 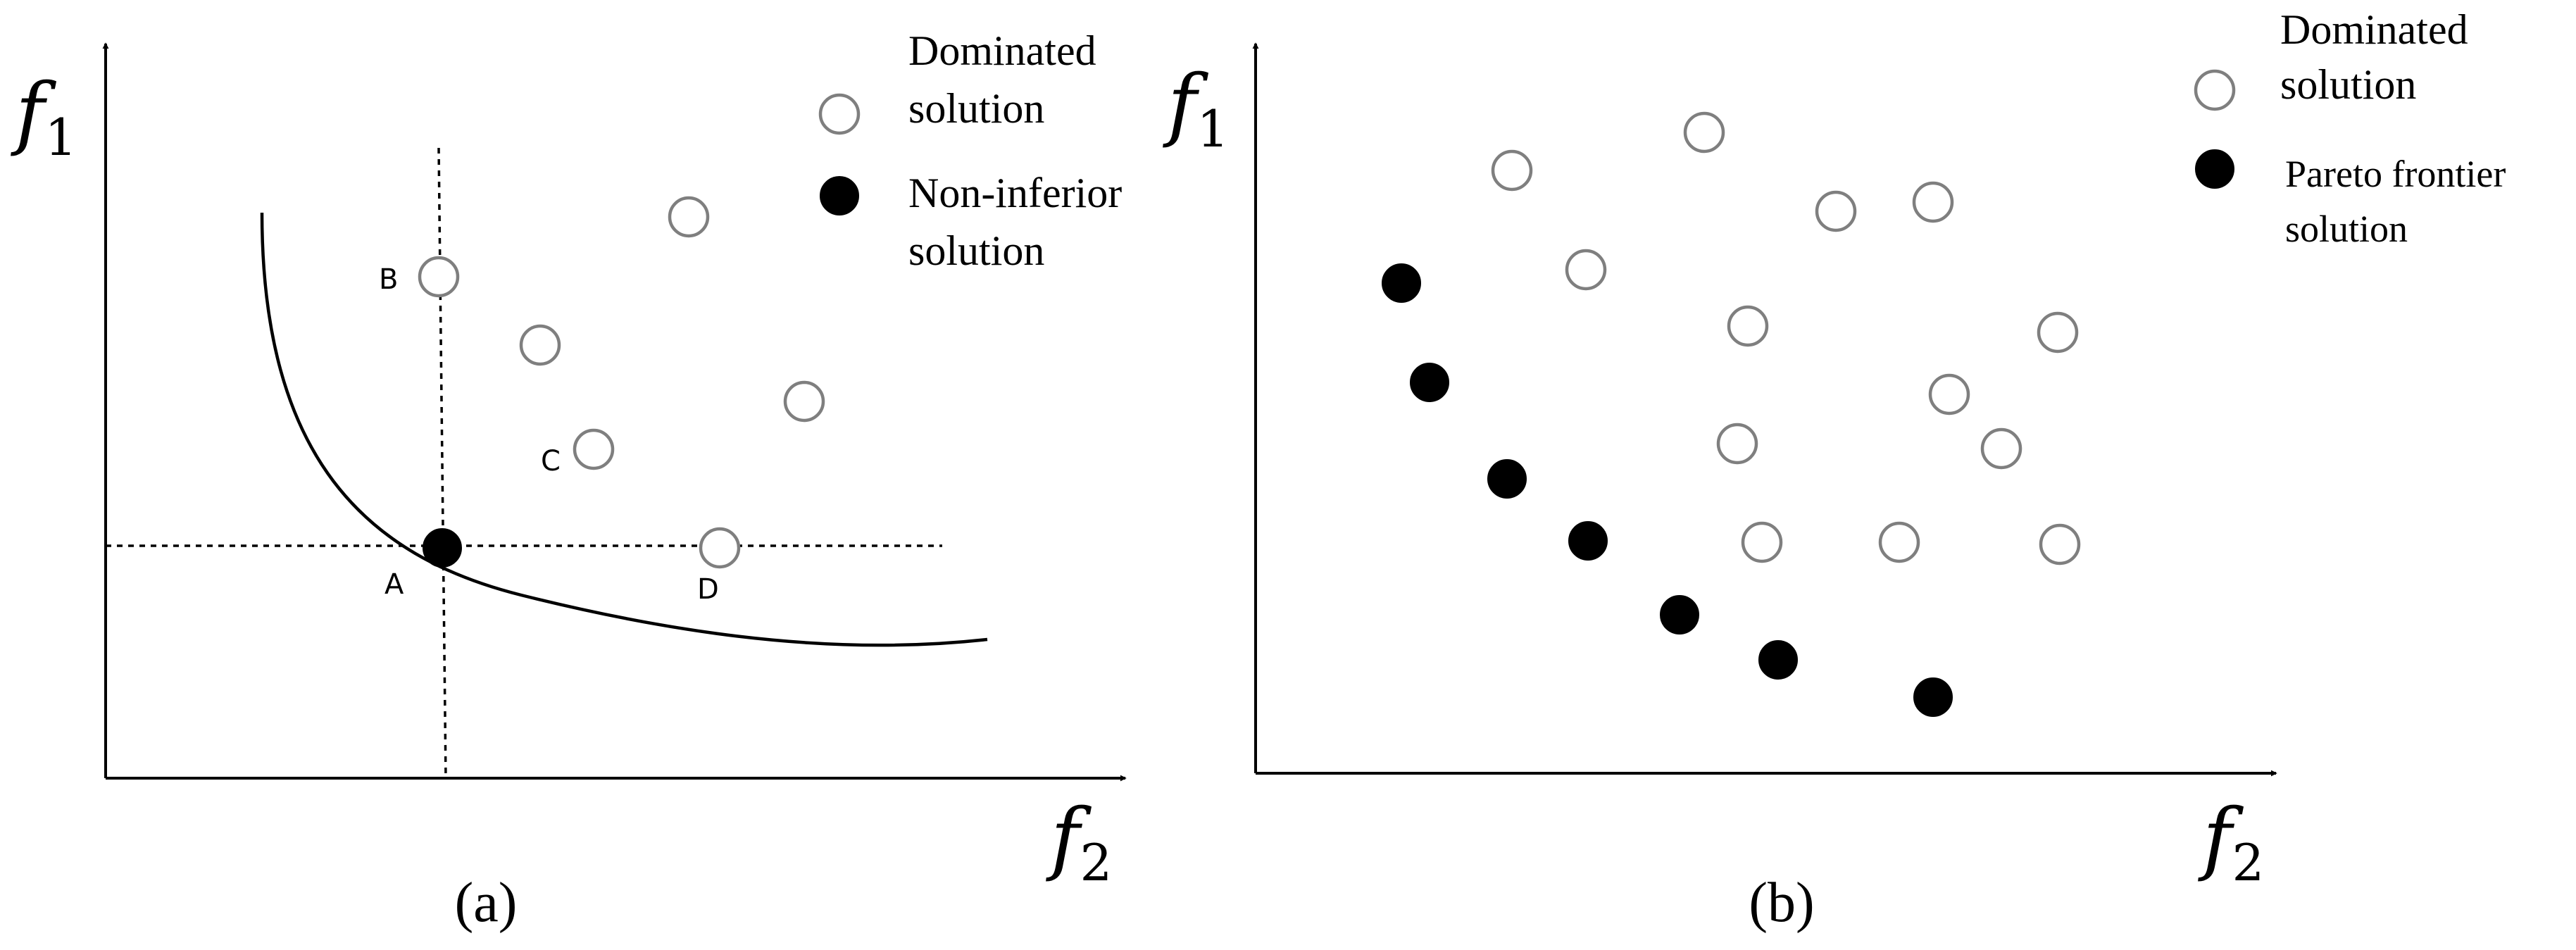 What do you see at coordinates (439, 277) in the screenshot?
I see `panel-a-point-b` at bounding box center [439, 277].